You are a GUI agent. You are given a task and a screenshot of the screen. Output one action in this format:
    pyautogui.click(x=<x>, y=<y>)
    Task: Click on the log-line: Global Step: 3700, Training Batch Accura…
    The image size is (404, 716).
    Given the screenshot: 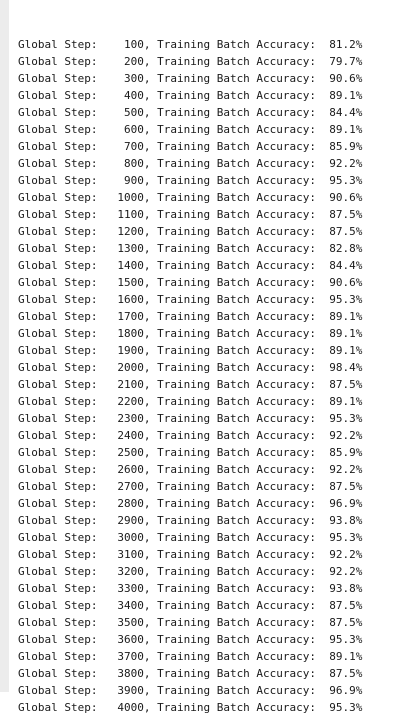 What is the action you would take?
    pyautogui.click(x=208, y=656)
    